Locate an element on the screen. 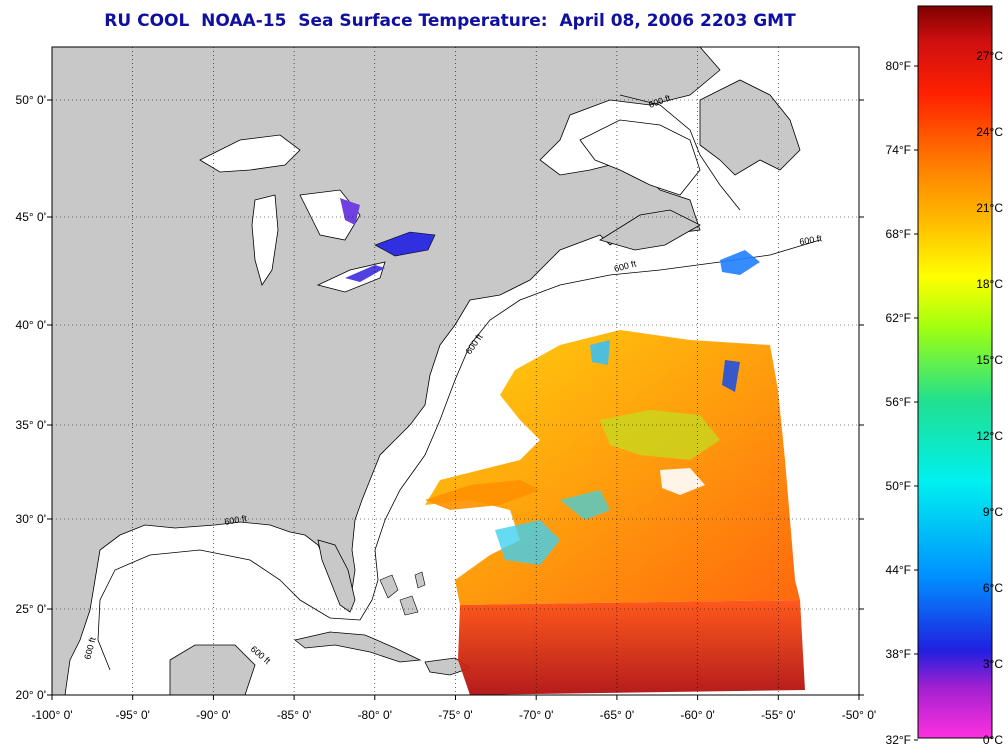 This screenshot has height=754, width=1008. lon-label: -100° 0' is located at coordinates (51, 715).